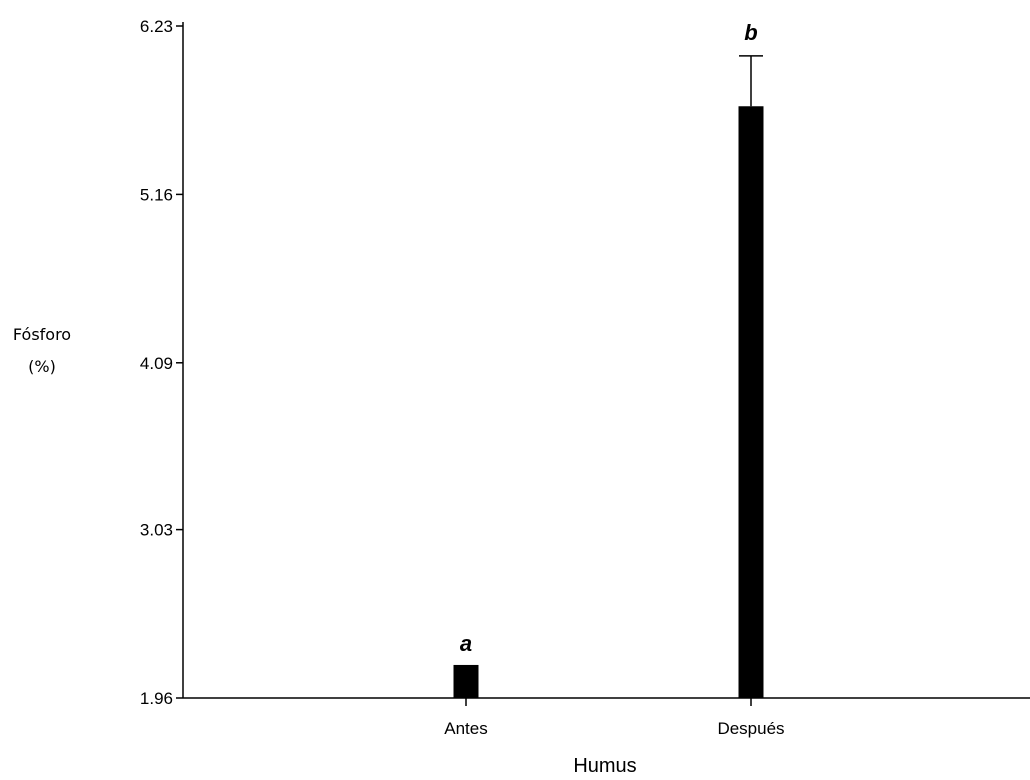 The height and width of the screenshot is (780, 1030). I want to click on significance-label: b, so click(750, 32).